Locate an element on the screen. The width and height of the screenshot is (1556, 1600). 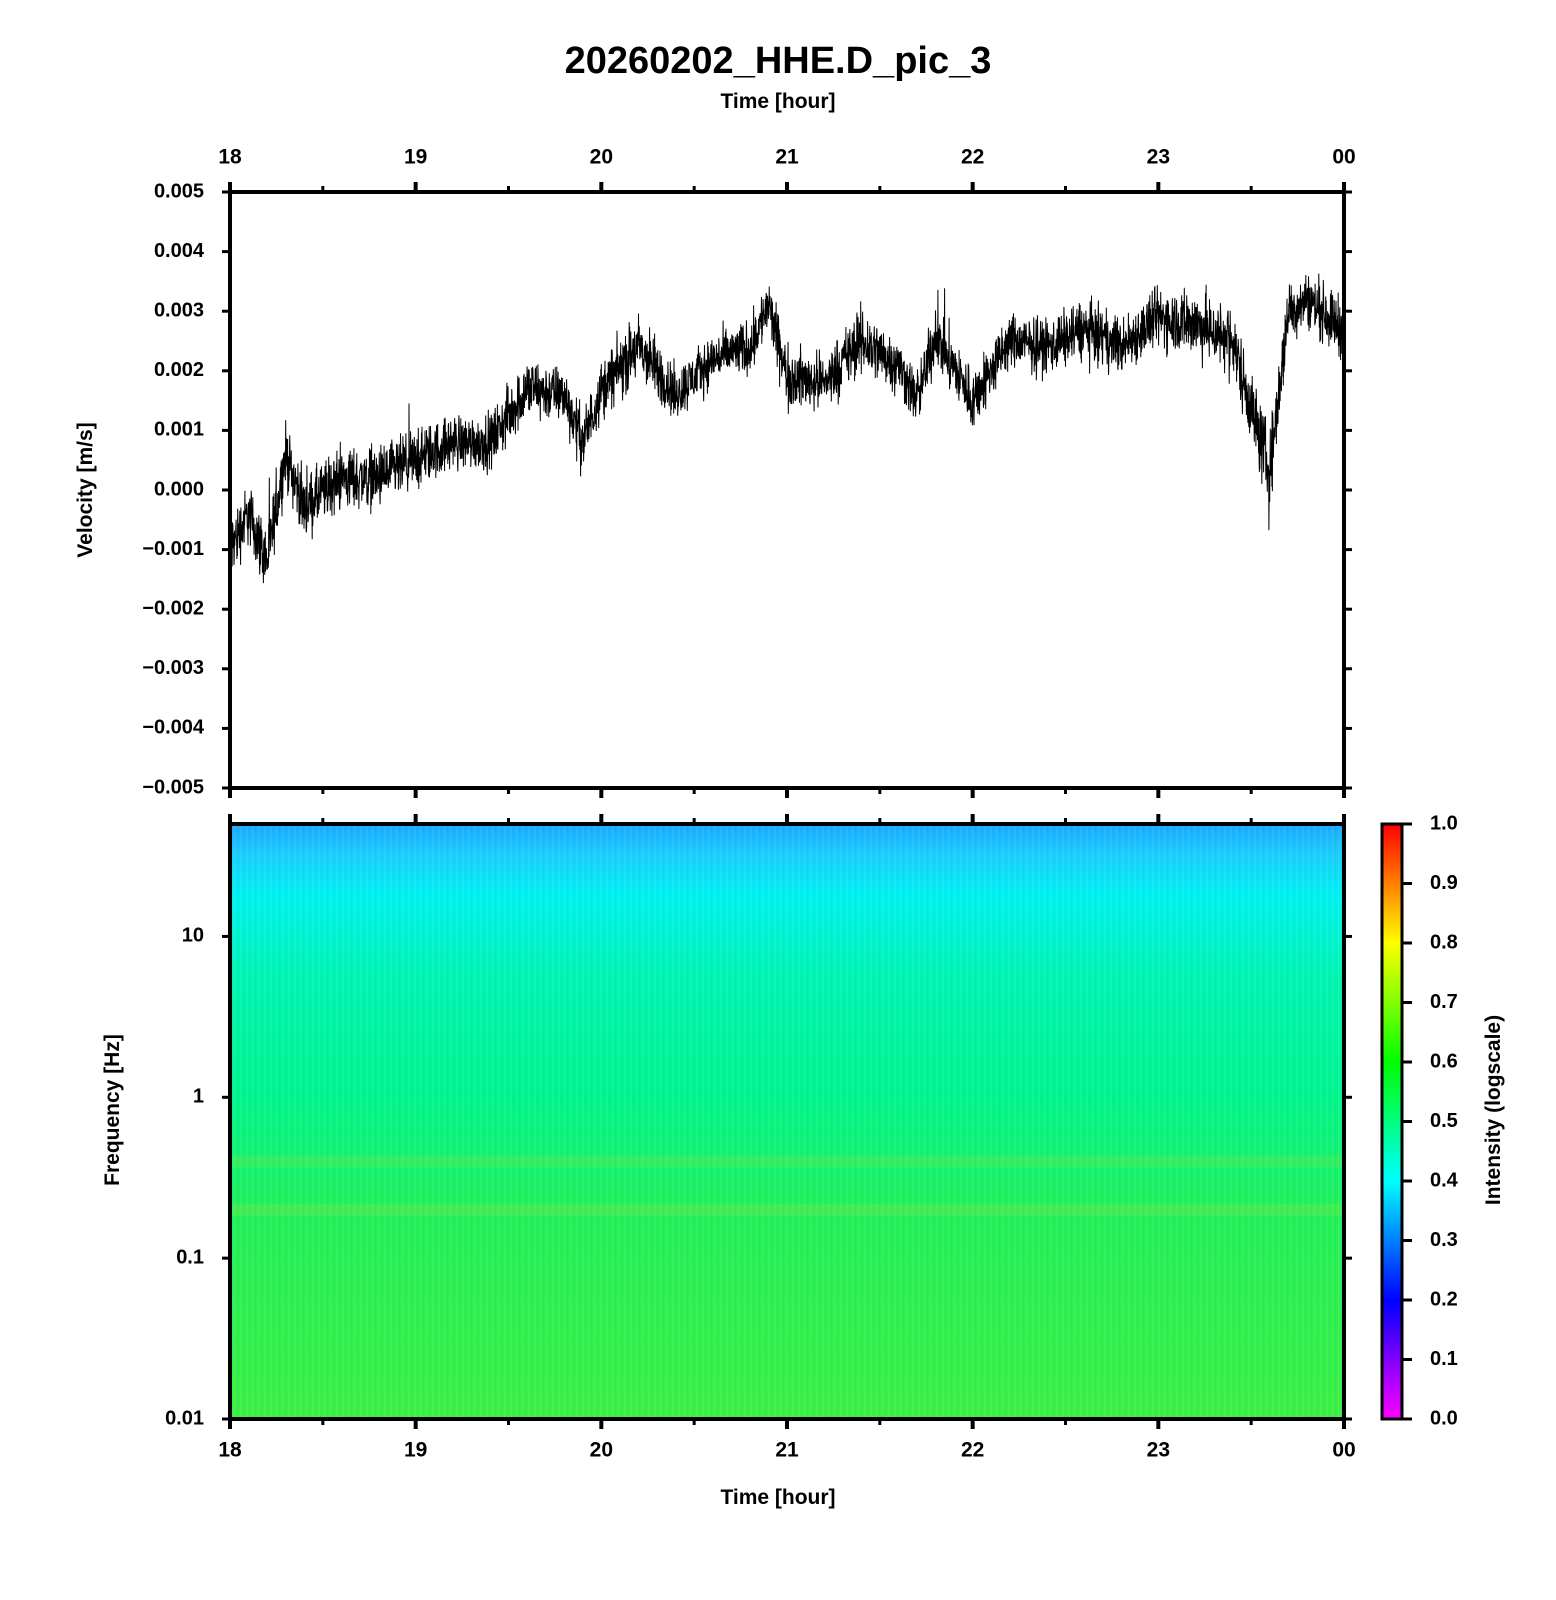
velocity-ytick-label: −0.004 is located at coordinates (173, 728).